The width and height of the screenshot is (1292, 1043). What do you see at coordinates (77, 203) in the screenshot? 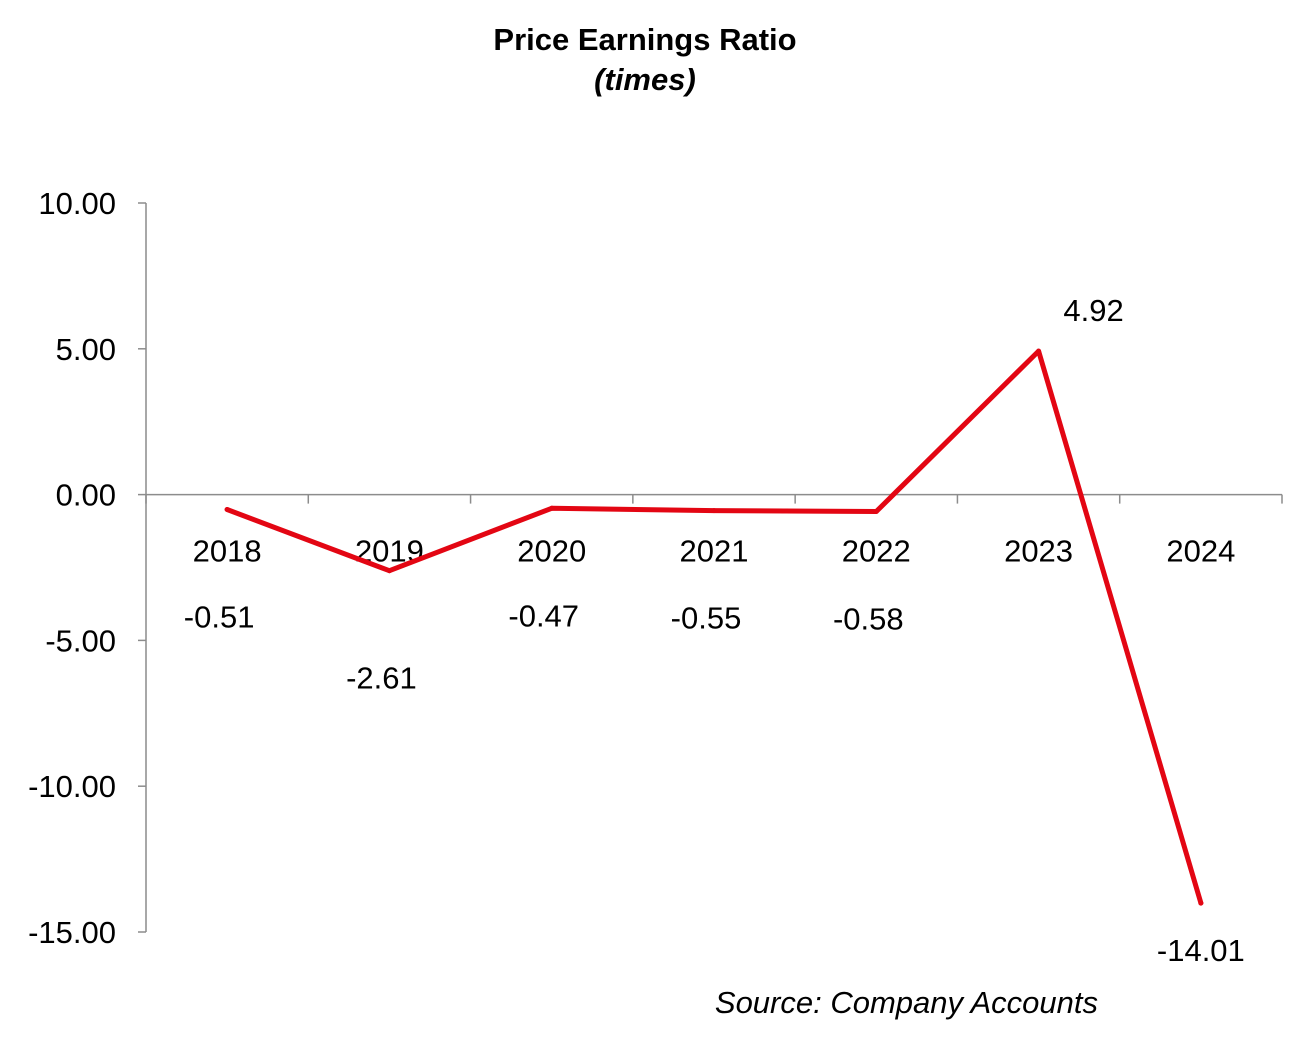
I see `y-tick-label: 10.00` at bounding box center [77, 203].